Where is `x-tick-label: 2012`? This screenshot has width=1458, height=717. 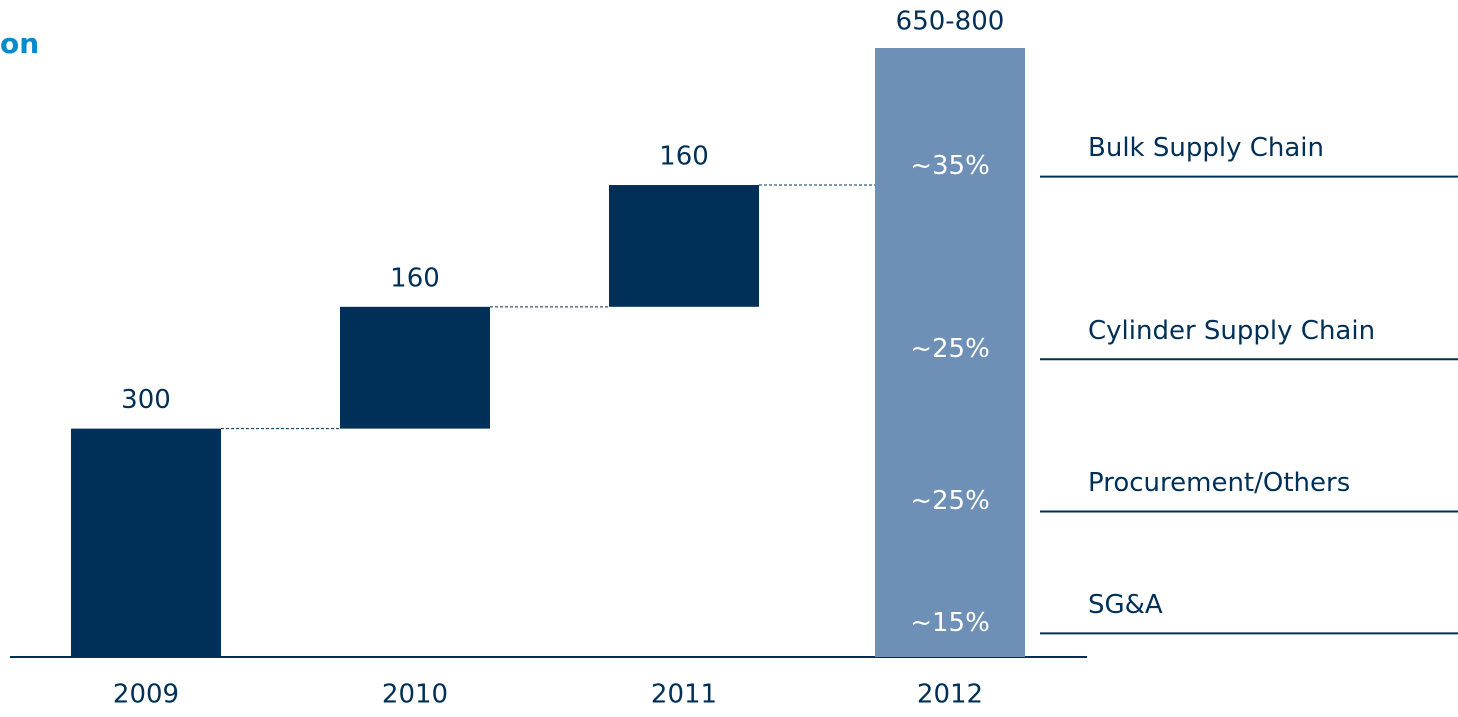
x-tick-label: 2012 is located at coordinates (950, 695).